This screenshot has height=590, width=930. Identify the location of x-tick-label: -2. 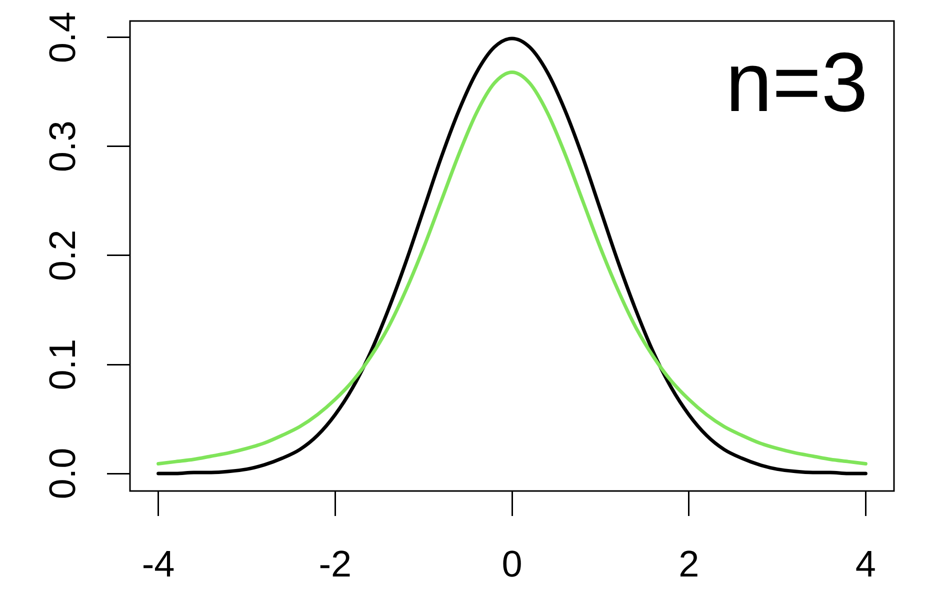
(335, 563).